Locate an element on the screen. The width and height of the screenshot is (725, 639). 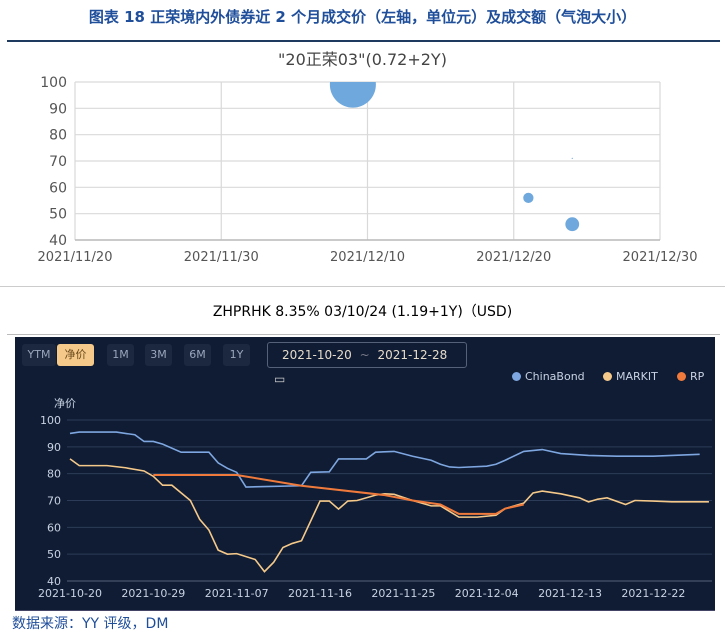
period-1m-button: 1M is located at coordinates (120, 355).